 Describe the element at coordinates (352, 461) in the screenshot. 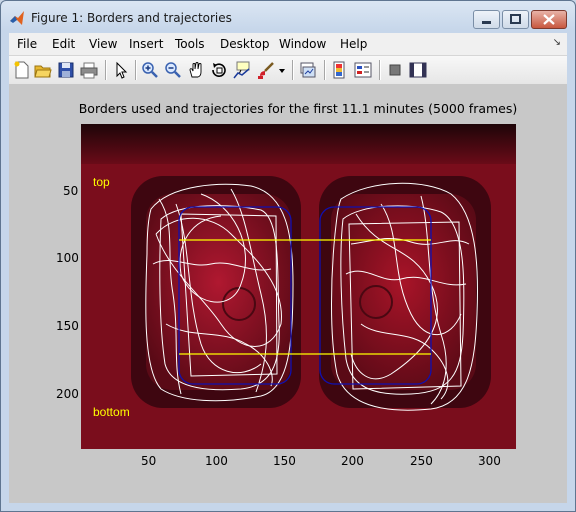

I see `x-tick-200: 200` at that location.